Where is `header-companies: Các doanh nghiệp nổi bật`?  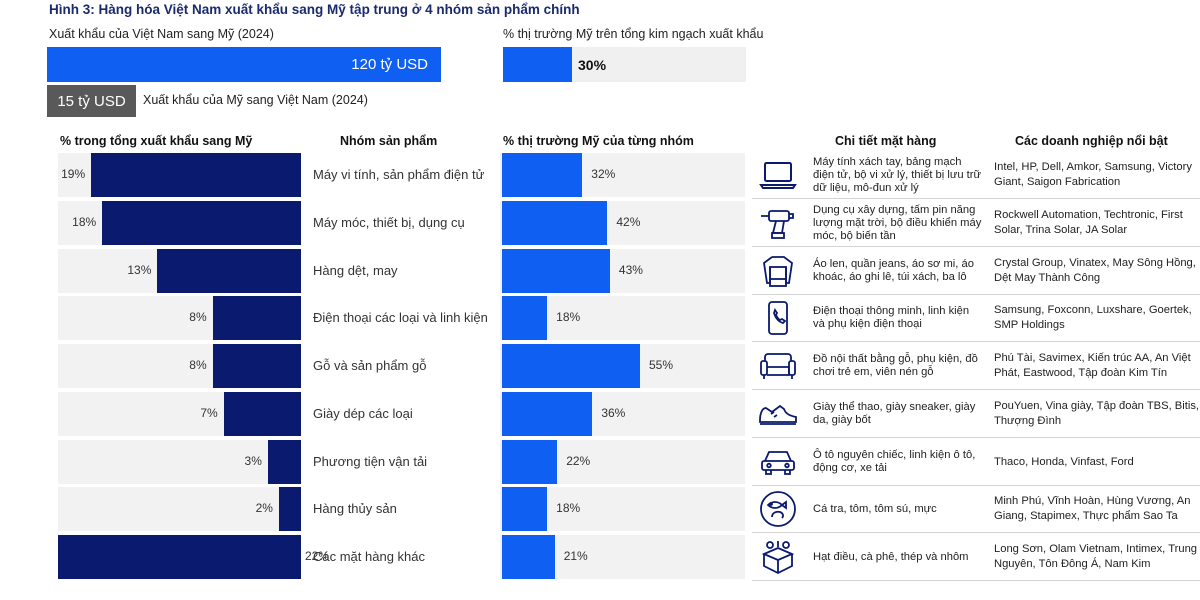 header-companies: Các doanh nghiệp nổi bật is located at coordinates (1091, 141).